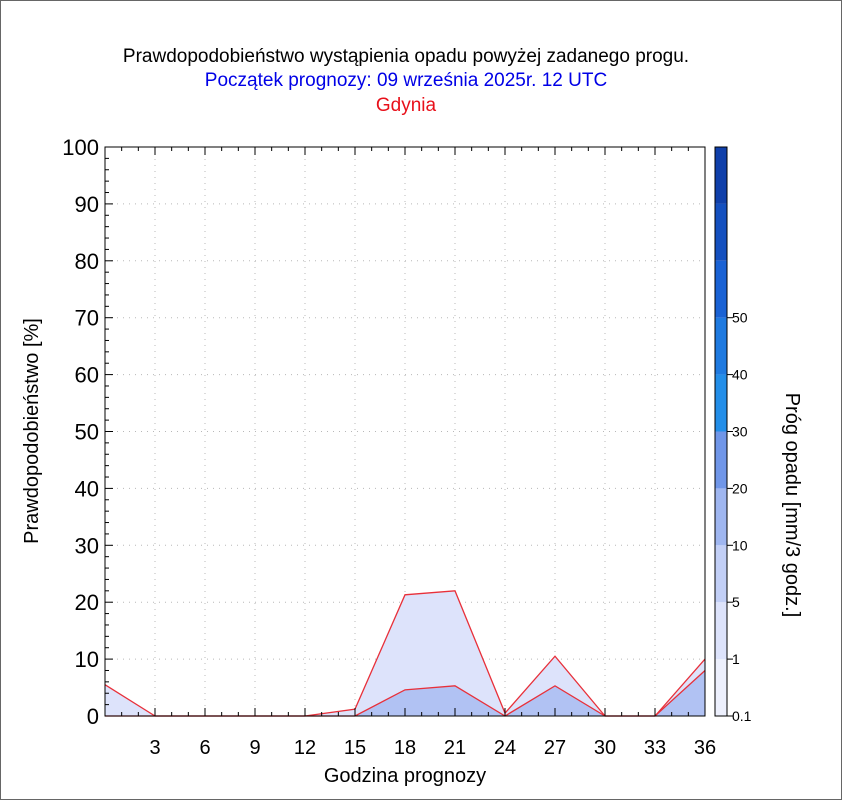 This screenshot has width=842, height=800. I want to click on y-tick-label: 10, so click(87, 659).